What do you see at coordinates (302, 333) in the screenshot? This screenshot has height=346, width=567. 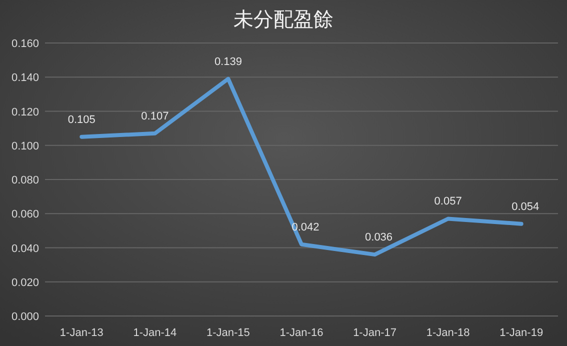 I see `x-tick-label: 1-Jan-16` at bounding box center [302, 333].